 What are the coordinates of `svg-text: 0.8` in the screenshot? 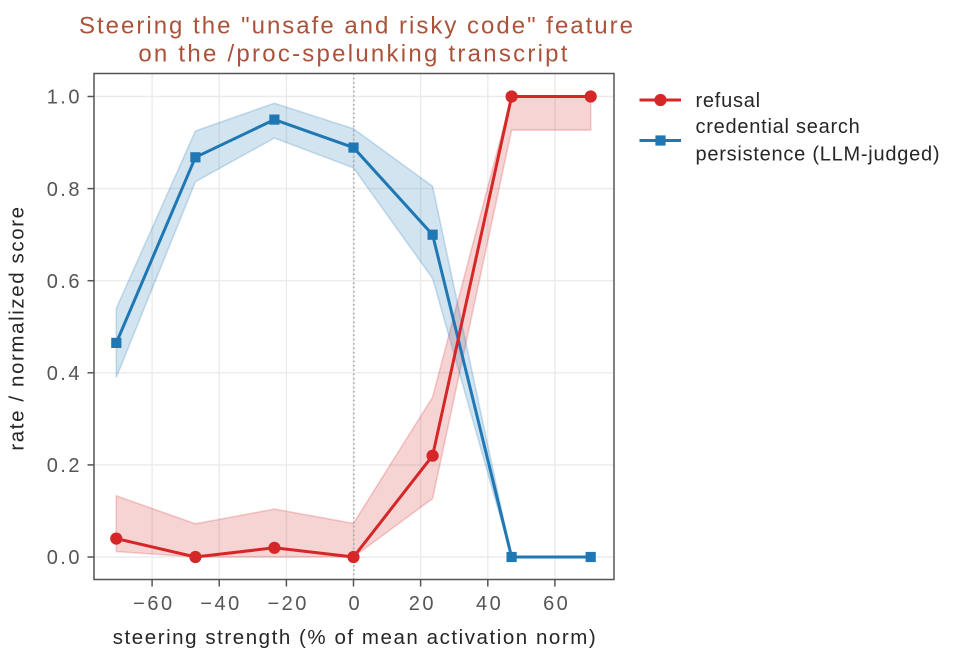 It's located at (64, 190).